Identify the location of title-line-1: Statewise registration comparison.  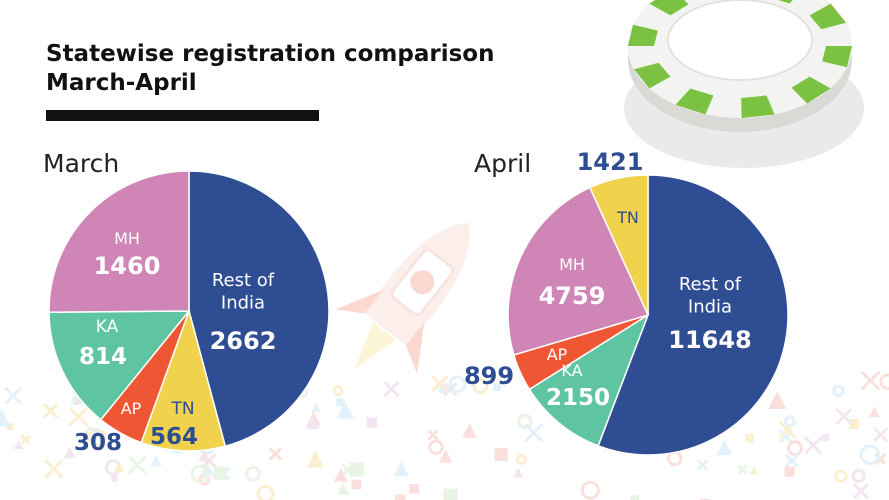
(270, 54).